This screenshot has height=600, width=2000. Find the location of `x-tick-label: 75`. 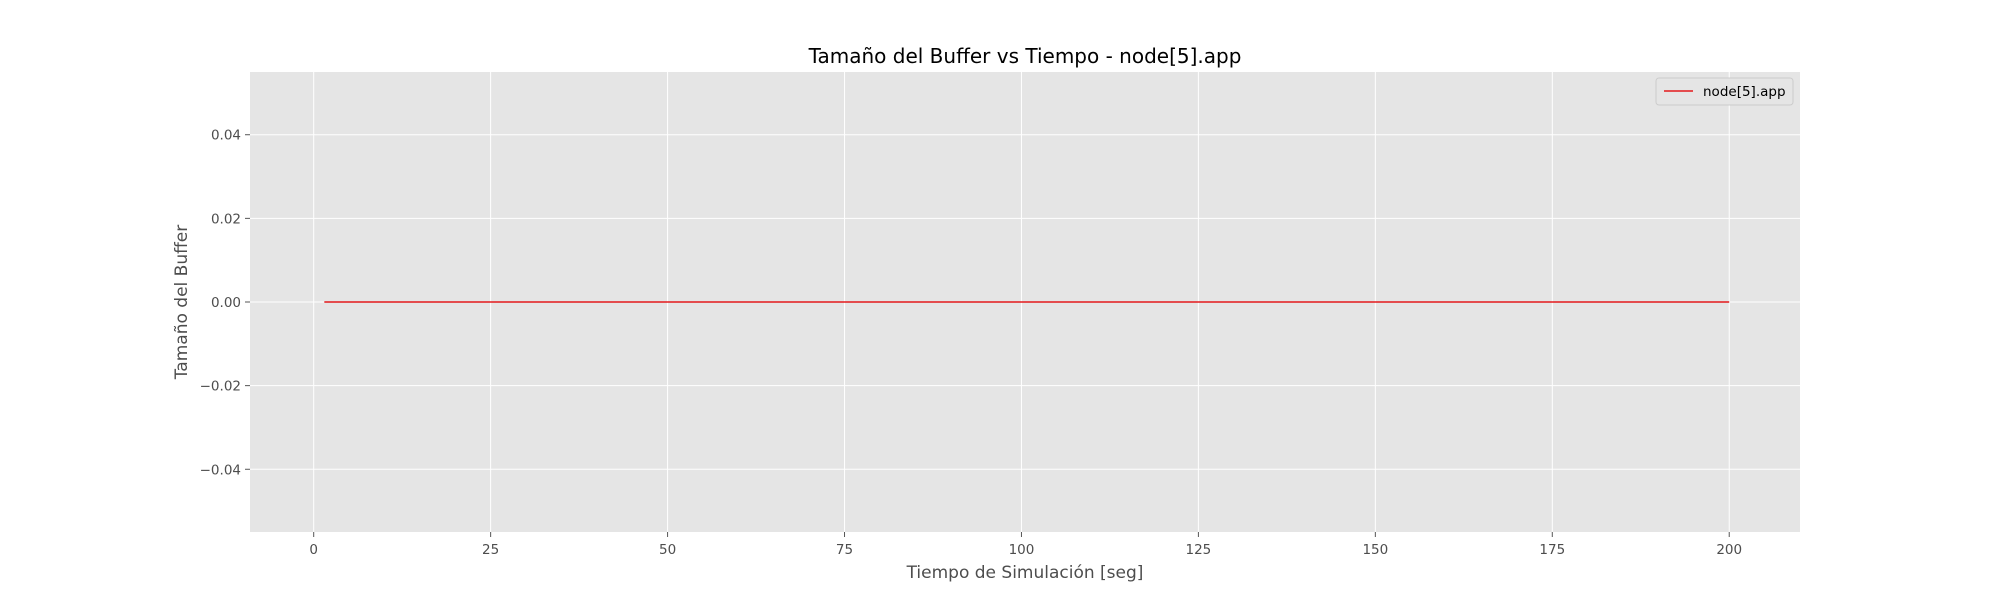

x-tick-label: 75 is located at coordinates (844, 550).